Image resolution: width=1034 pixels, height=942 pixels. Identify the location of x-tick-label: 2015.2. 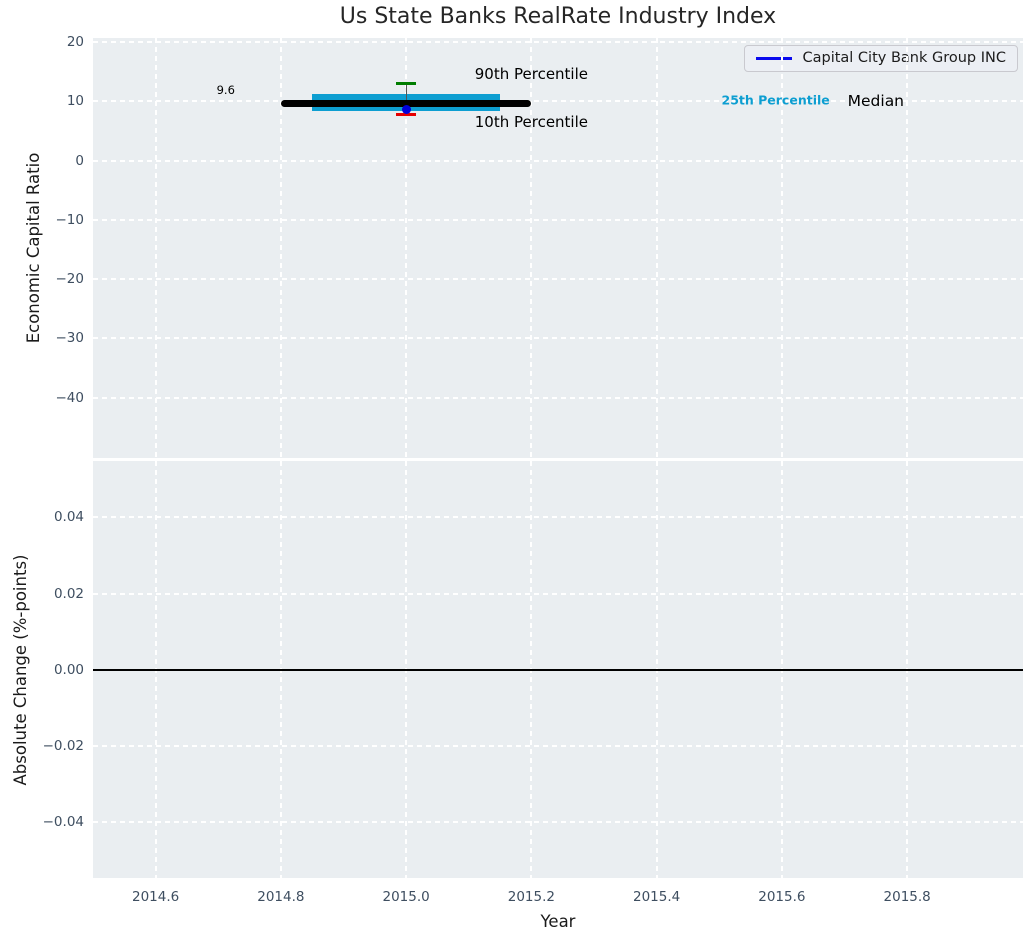
(531, 897).